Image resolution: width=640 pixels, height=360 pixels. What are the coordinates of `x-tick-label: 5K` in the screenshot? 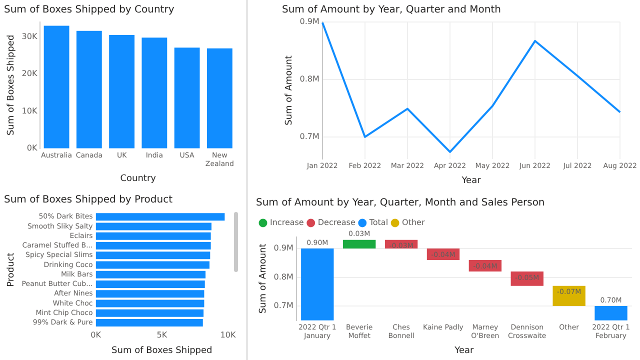 It's located at (162, 335).